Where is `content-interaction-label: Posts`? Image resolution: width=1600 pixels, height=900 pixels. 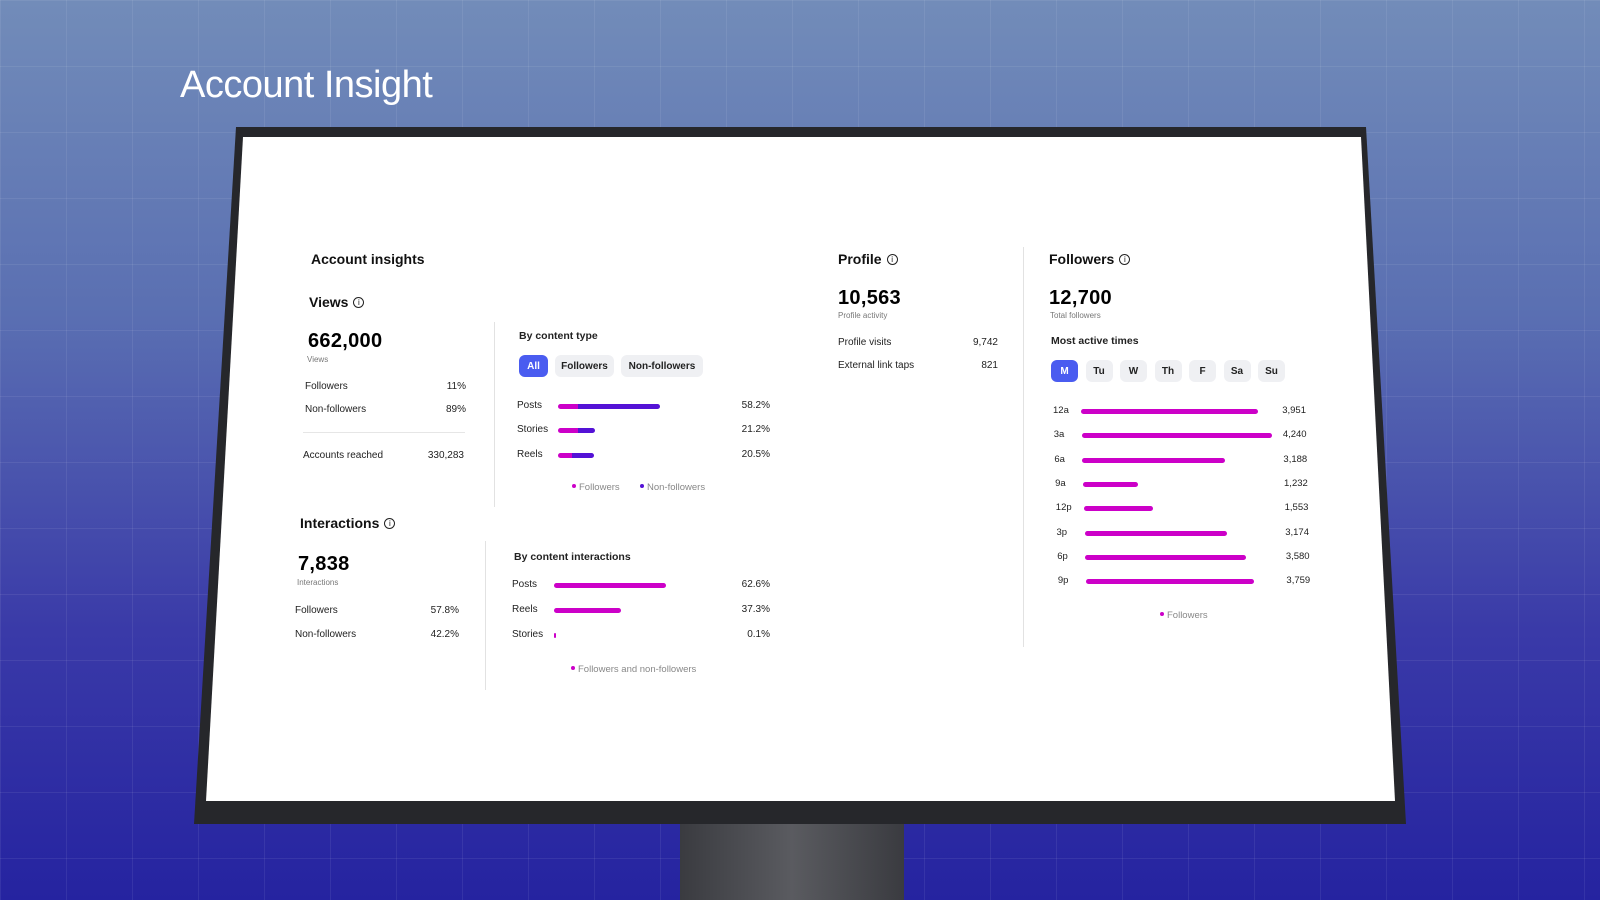 content-interaction-label: Posts is located at coordinates (525, 584).